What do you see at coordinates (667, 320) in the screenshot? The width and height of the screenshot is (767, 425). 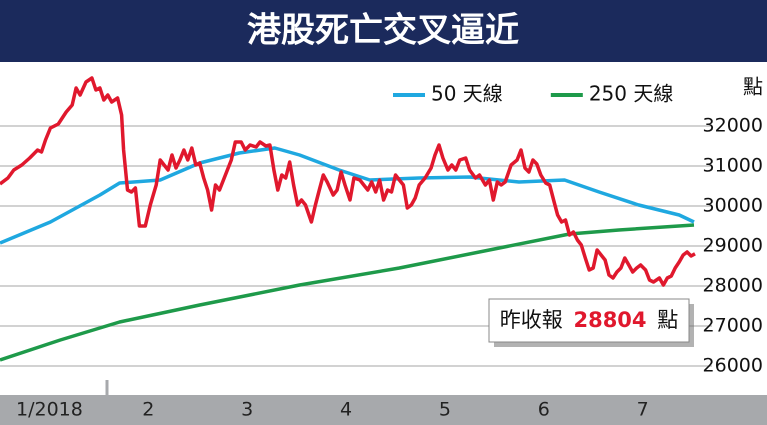 I see `annotation-unit: 點` at bounding box center [667, 320].